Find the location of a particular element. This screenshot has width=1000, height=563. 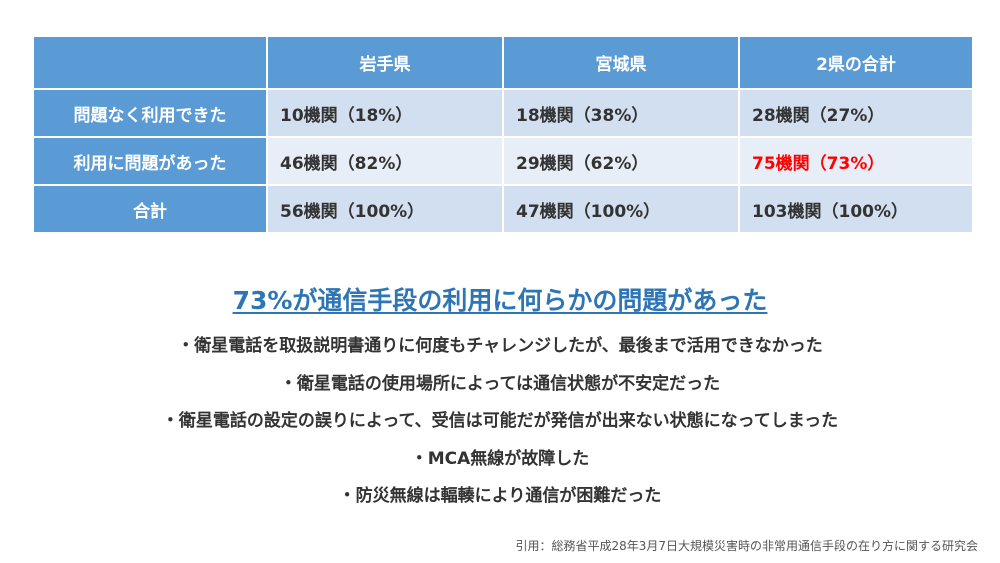

list-item: ・衛星電話の使用場所によっては通信状態が不安定だった is located at coordinates (500, 383).